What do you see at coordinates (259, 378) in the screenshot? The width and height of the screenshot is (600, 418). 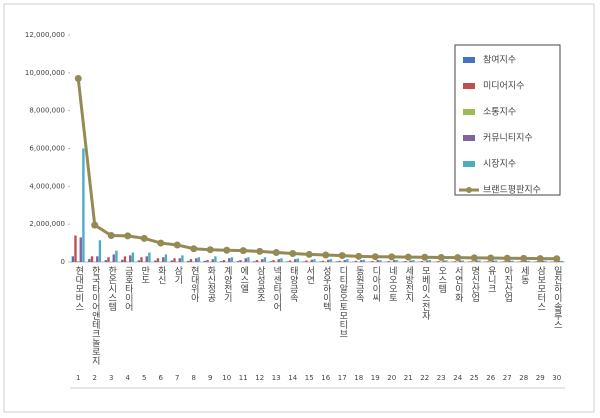 I see `rank-label: 12` at bounding box center [259, 378].